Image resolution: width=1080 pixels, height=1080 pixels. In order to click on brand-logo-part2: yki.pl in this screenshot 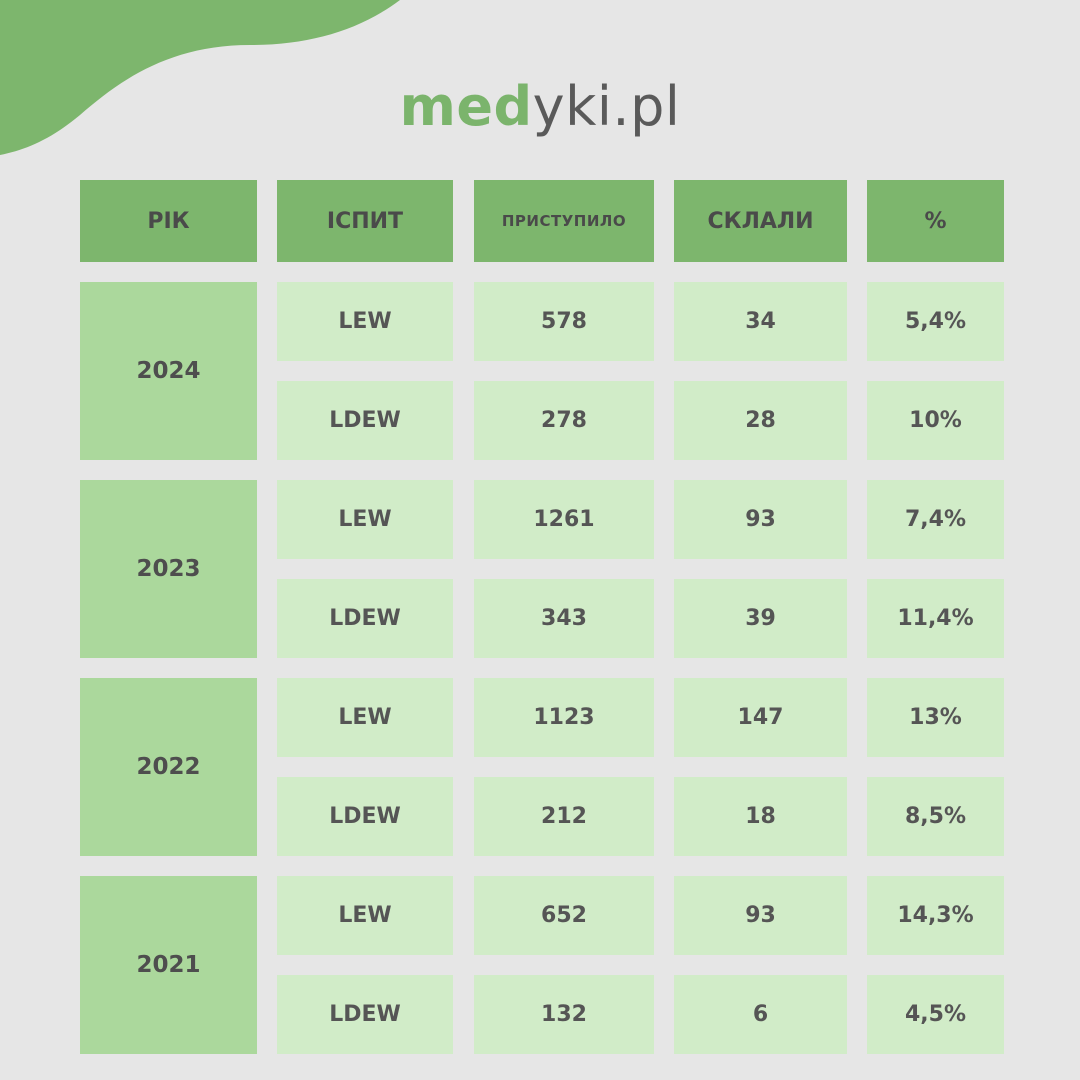, I will do `click(606, 106)`.